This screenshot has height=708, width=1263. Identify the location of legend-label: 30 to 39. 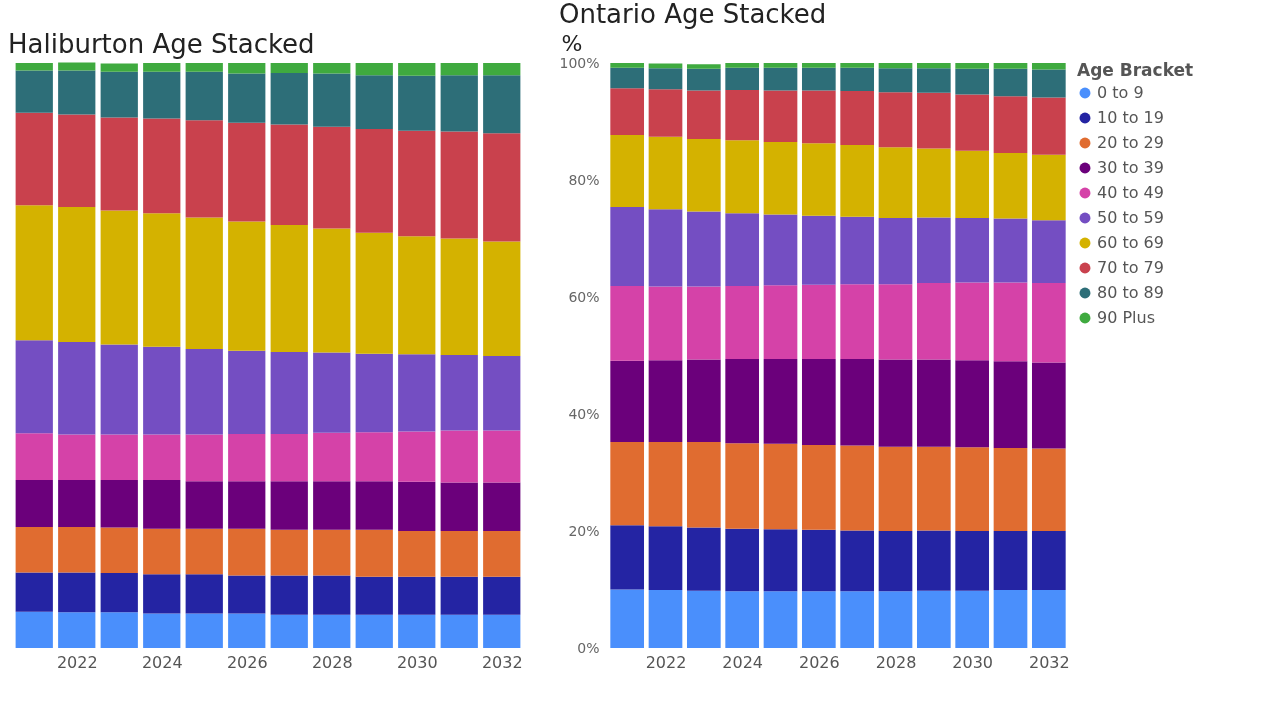
(1130, 167).